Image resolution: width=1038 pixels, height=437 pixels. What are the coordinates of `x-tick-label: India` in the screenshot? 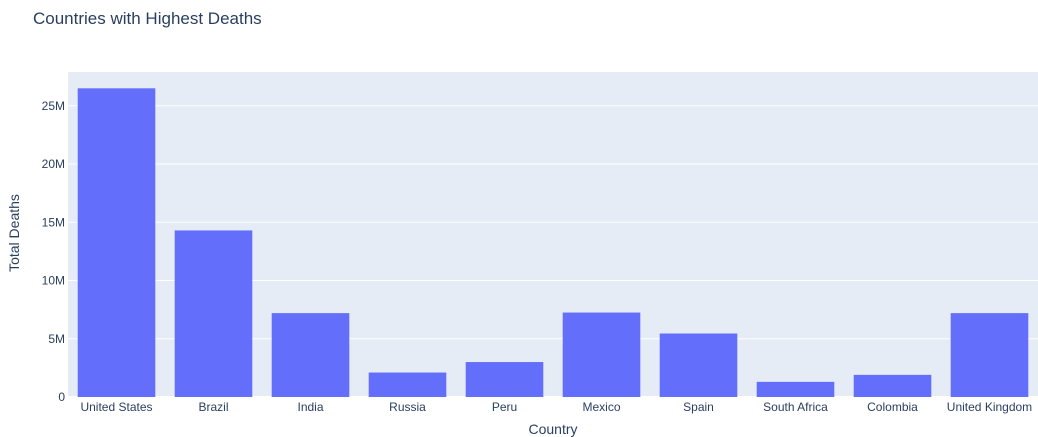 It's located at (310, 407).